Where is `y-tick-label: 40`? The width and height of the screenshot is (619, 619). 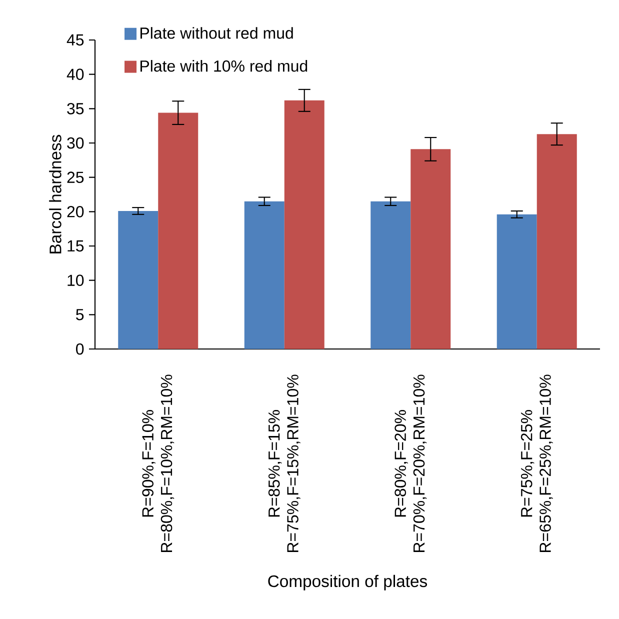
y-tick-label: 40 is located at coordinates (75, 74).